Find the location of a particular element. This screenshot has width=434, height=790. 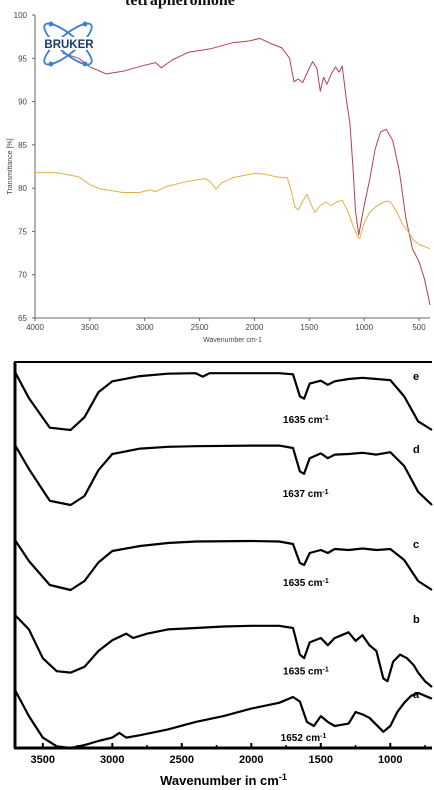

x-tick-label: 4000 is located at coordinates (35, 327).